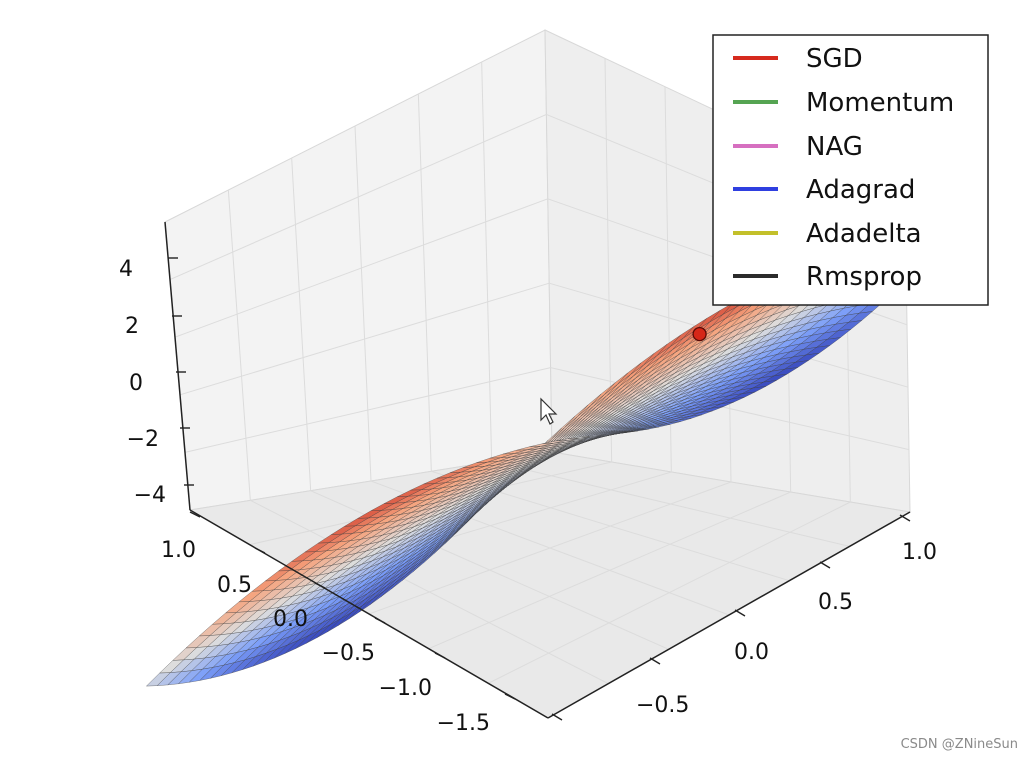 The height and width of the screenshot is (760, 1032). What do you see at coordinates (178, 550) in the screenshot?
I see `x-tick-label: 1.0` at bounding box center [178, 550].